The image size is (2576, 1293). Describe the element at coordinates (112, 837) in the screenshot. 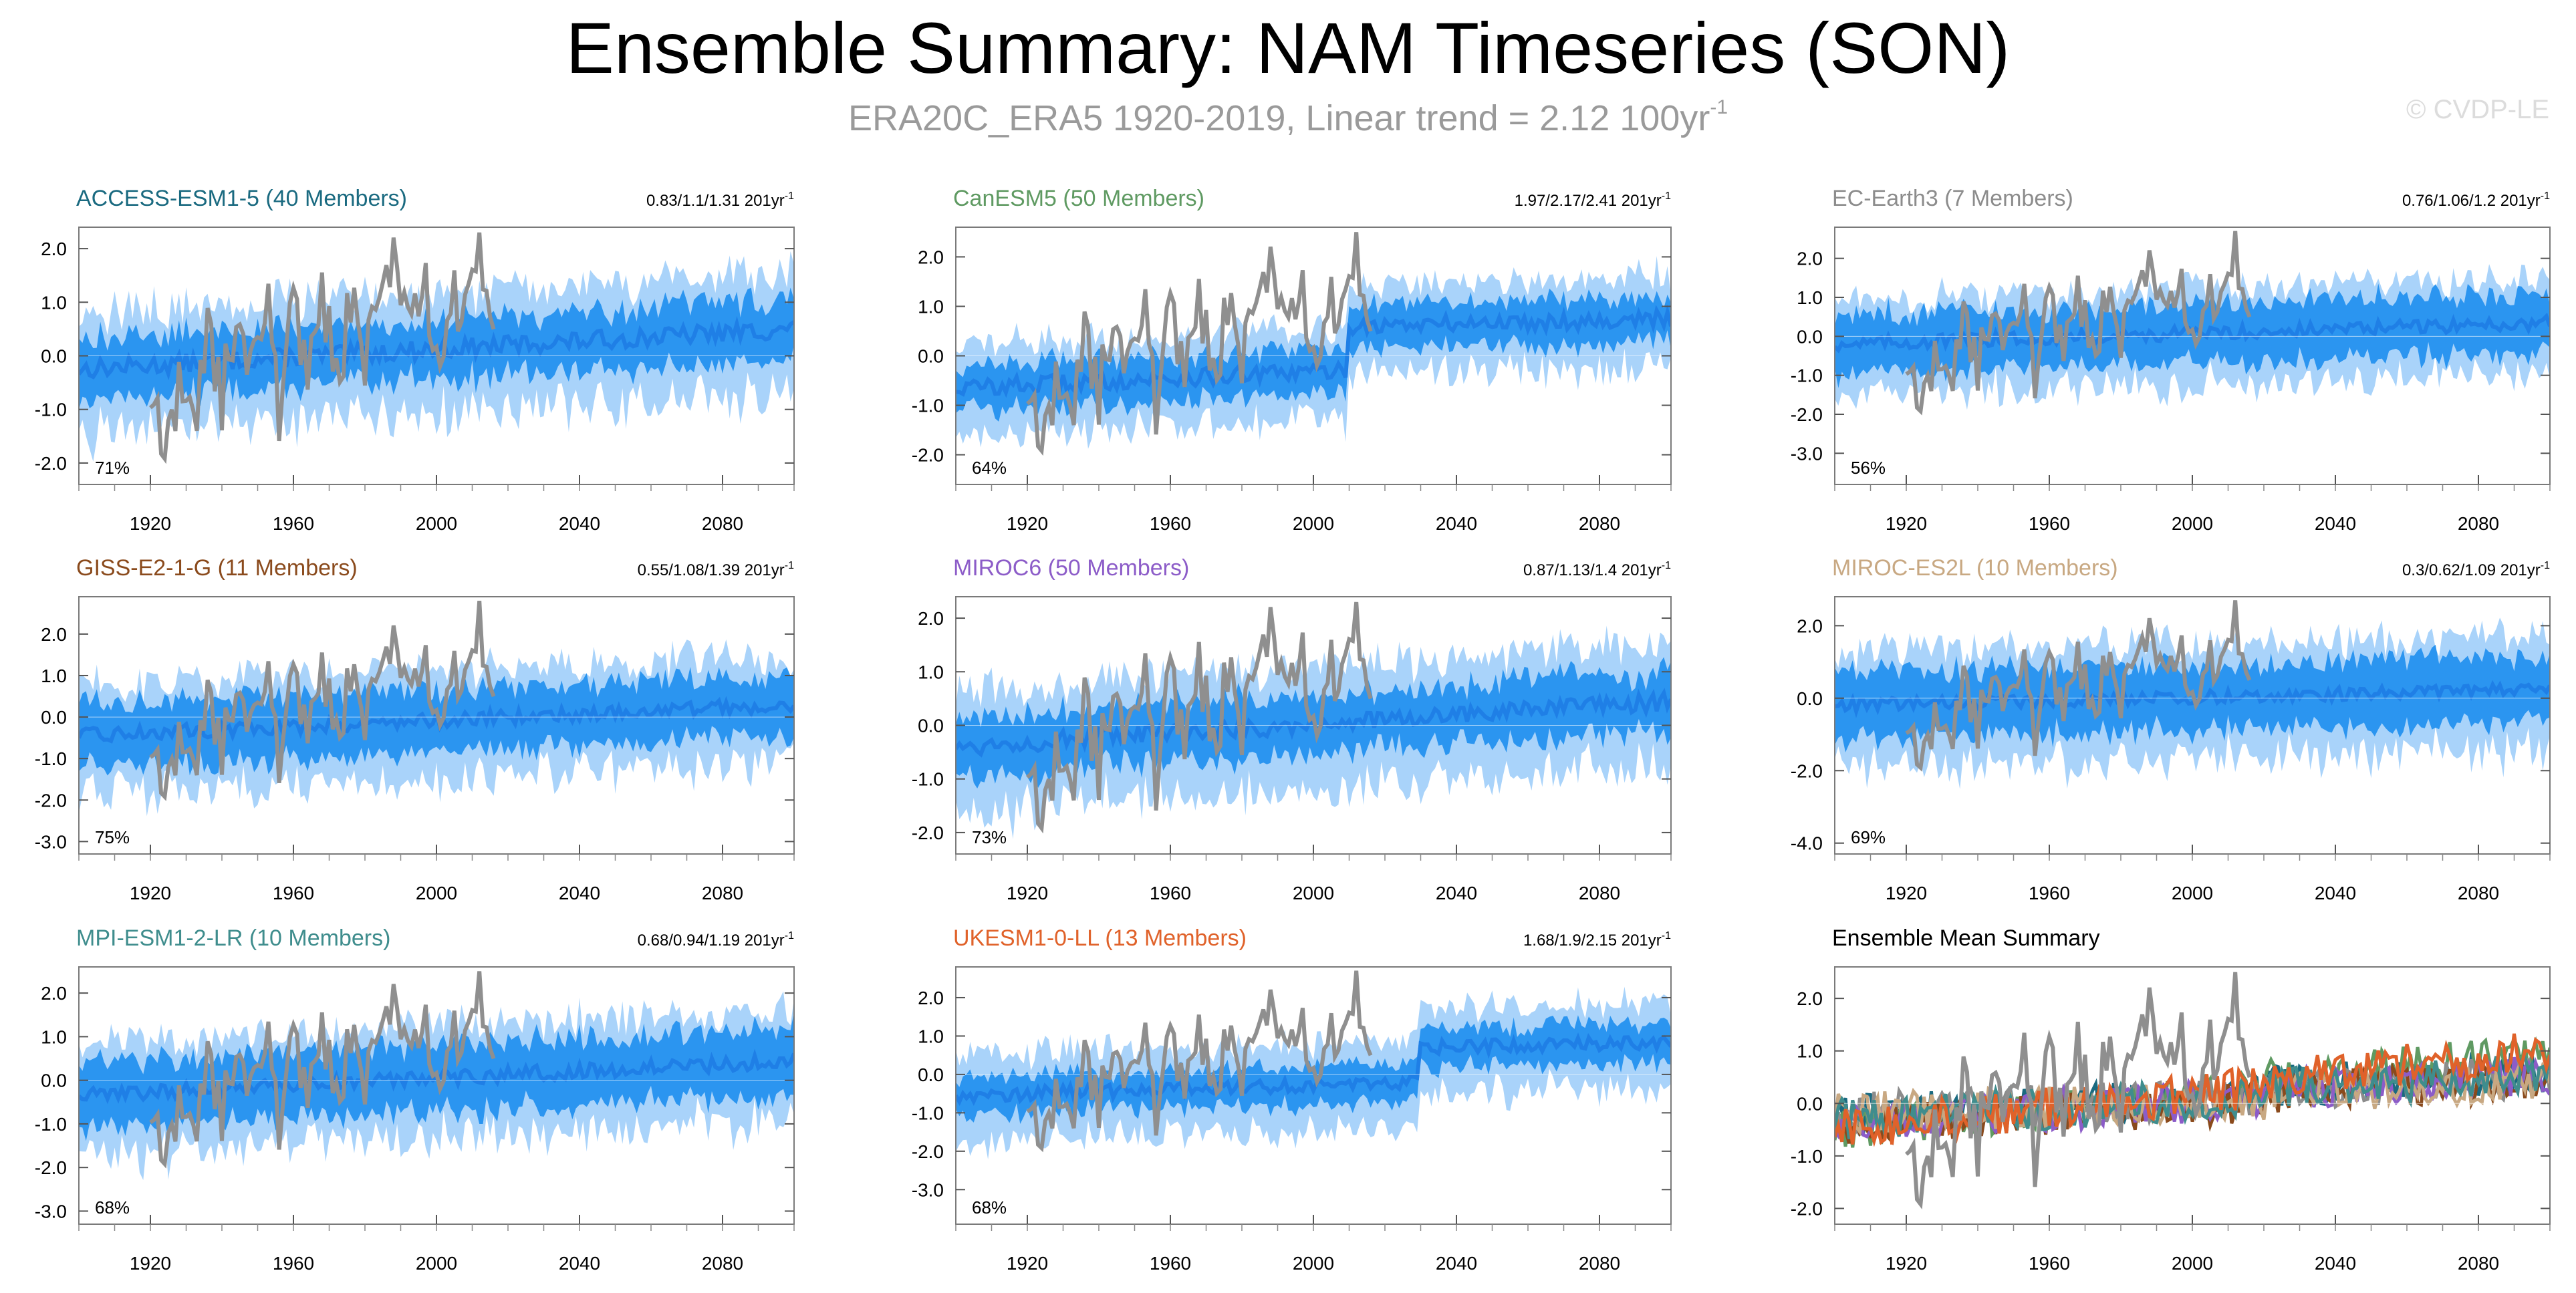

I see `pattern-correlation-label: 75%` at that location.